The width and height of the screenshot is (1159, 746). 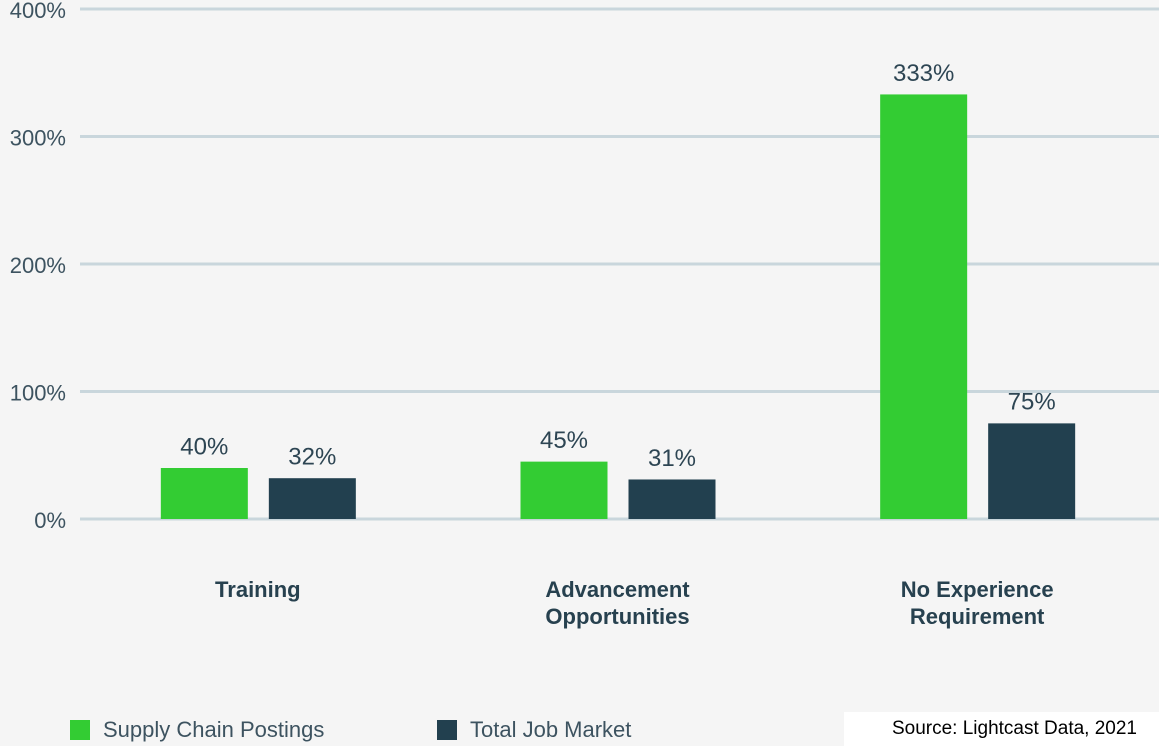 I want to click on data-label: 75%, so click(x=1032, y=402).